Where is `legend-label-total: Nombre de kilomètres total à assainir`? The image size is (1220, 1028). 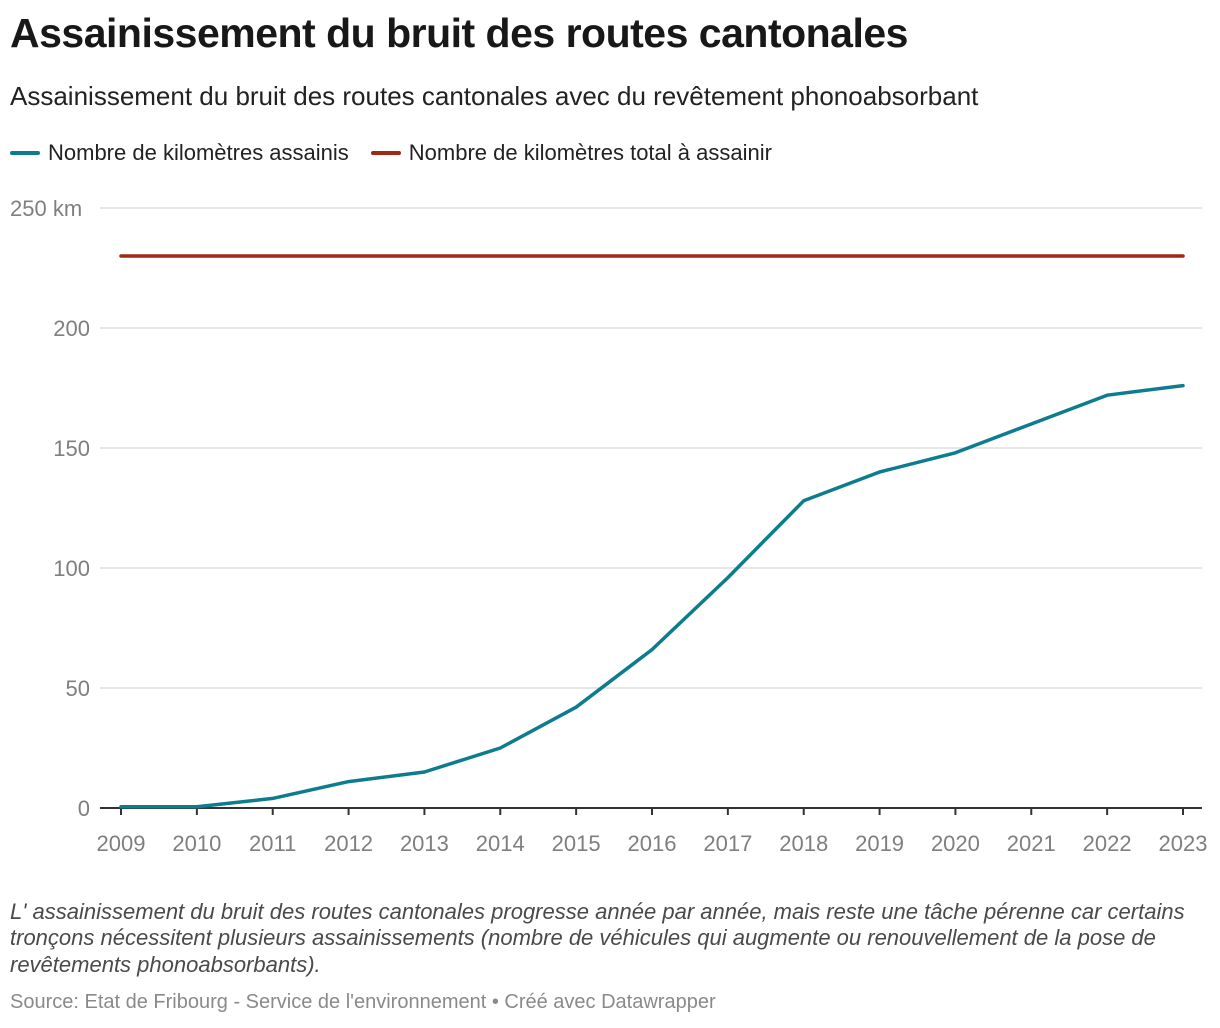
legend-label-total: Nombre de kilomètres total à assainir is located at coordinates (590, 152).